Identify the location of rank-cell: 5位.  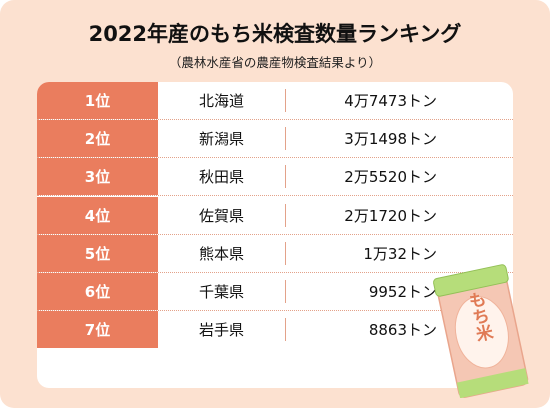
(97, 253).